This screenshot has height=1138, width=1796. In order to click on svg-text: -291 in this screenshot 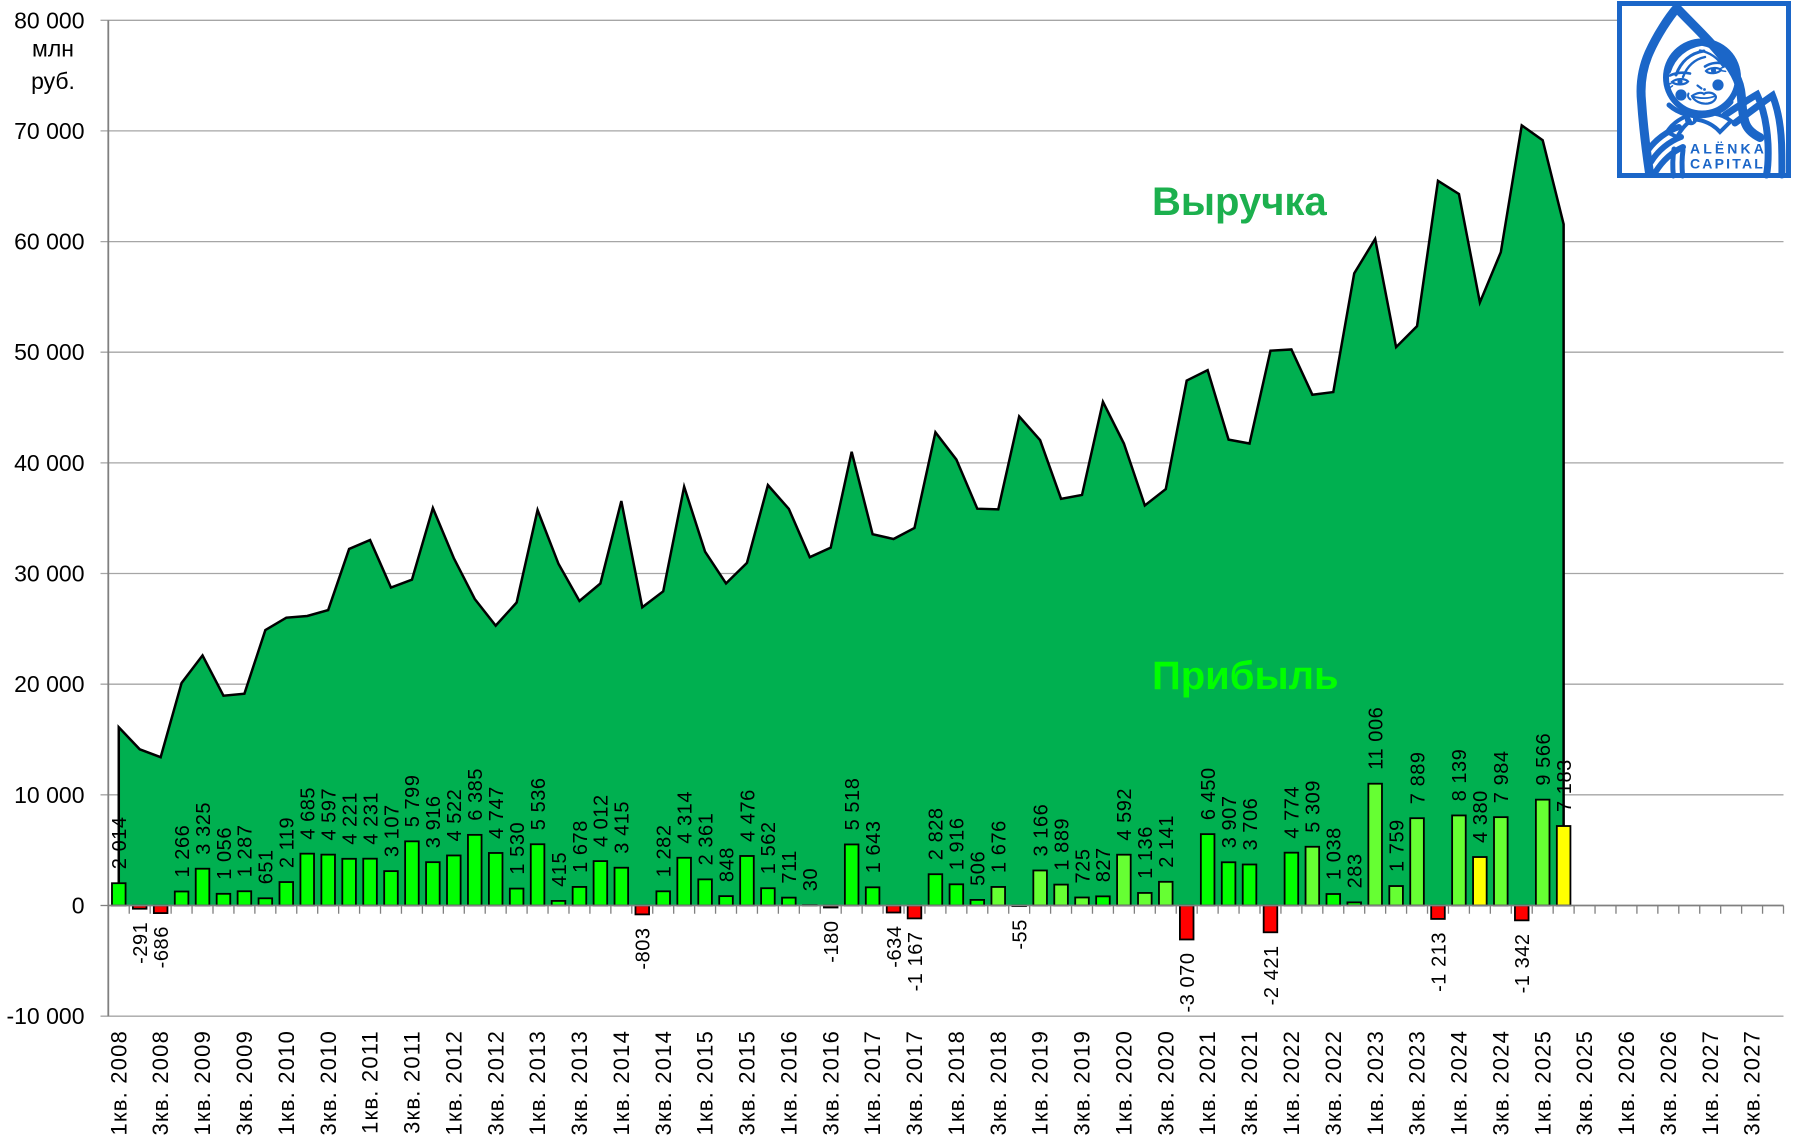, I will do `click(141, 943)`.